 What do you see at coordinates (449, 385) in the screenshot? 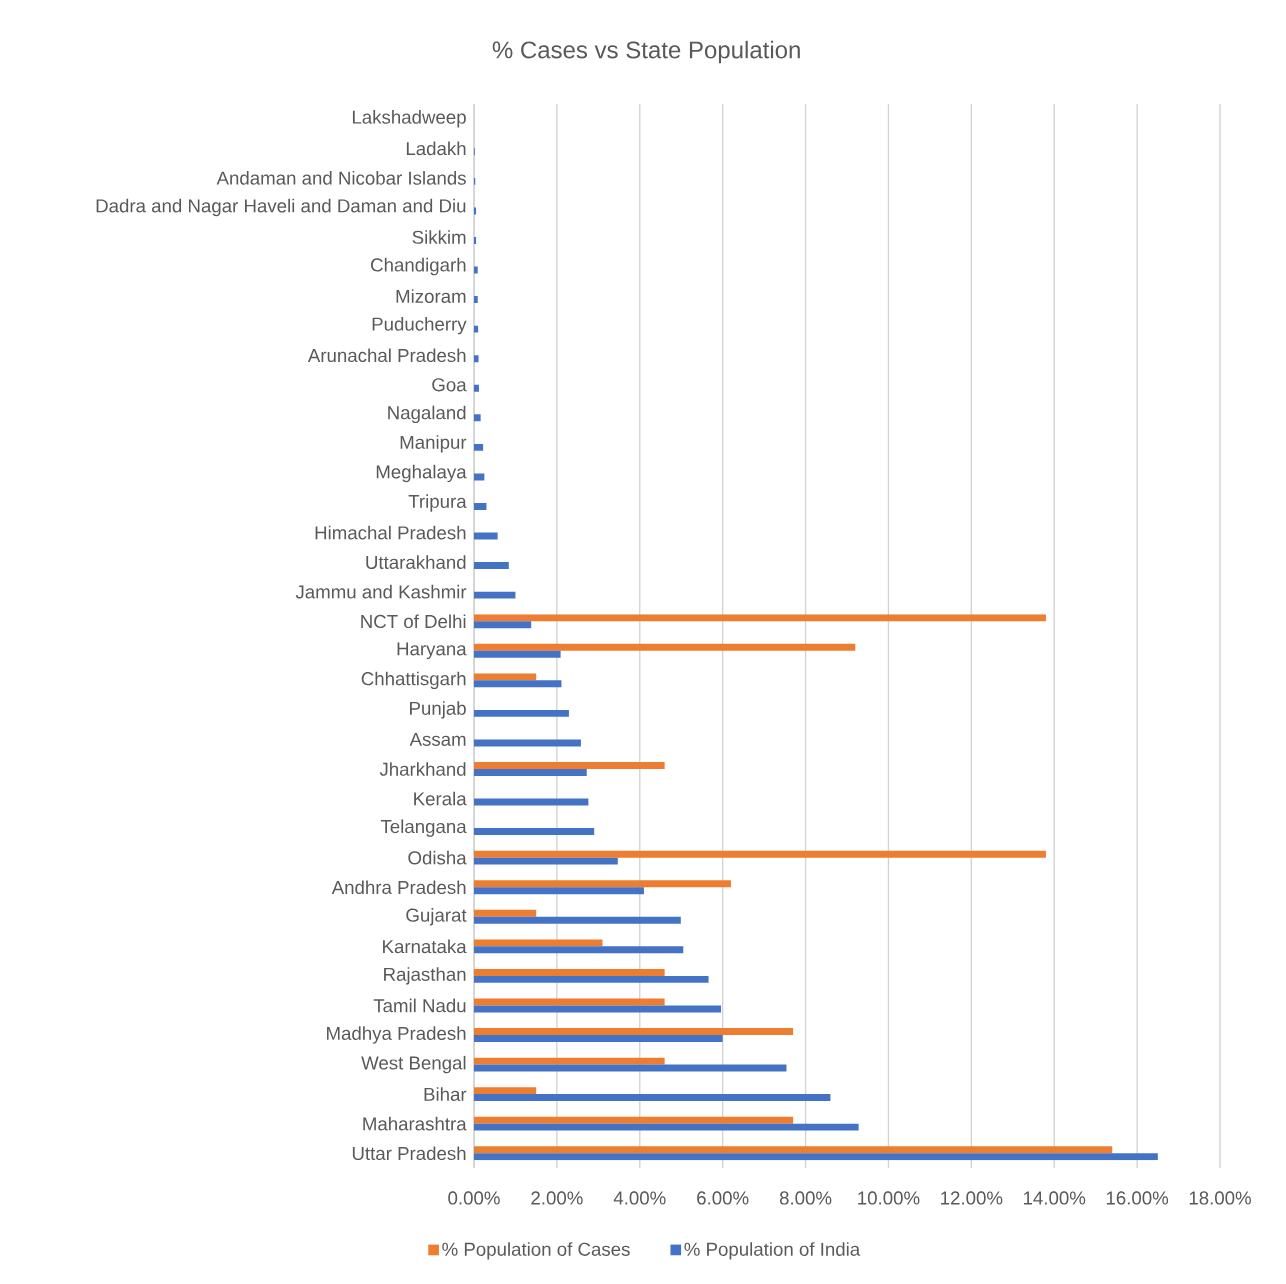
I see `y-tick-label: Goa` at bounding box center [449, 385].